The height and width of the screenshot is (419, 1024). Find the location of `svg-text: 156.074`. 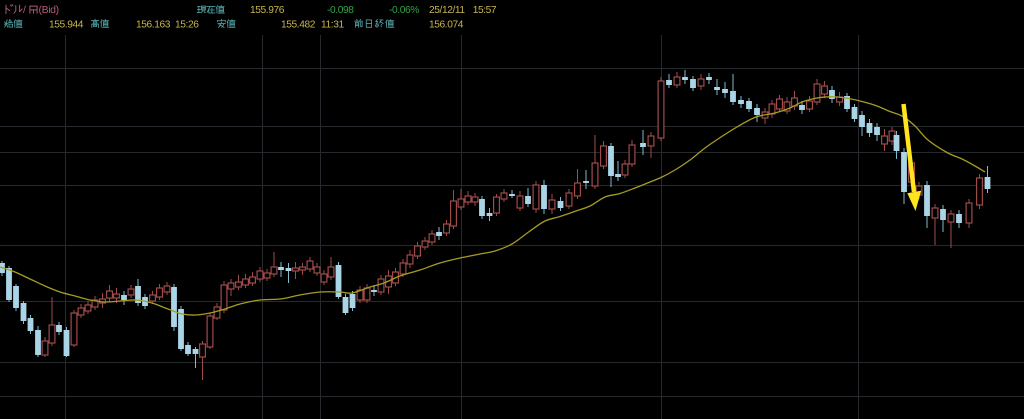

svg-text: 156.074 is located at coordinates (446, 24).